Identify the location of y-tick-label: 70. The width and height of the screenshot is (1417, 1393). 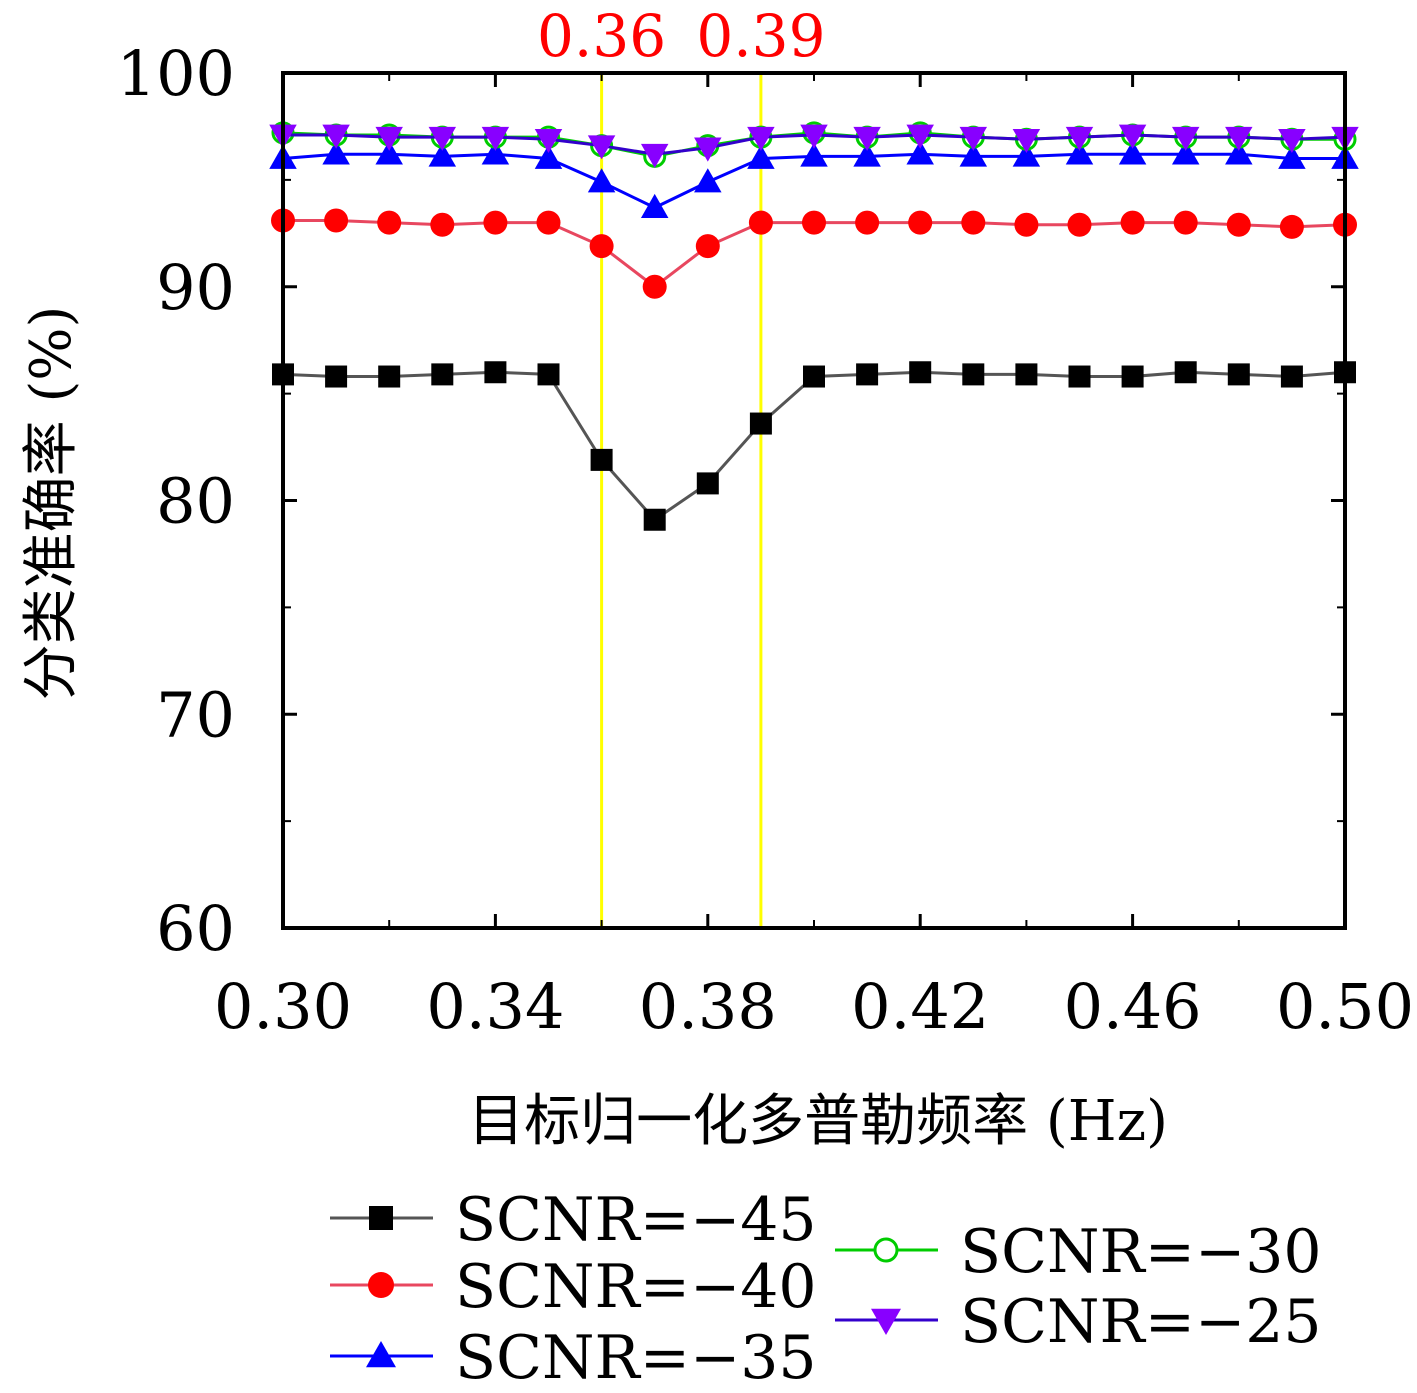
(195, 714).